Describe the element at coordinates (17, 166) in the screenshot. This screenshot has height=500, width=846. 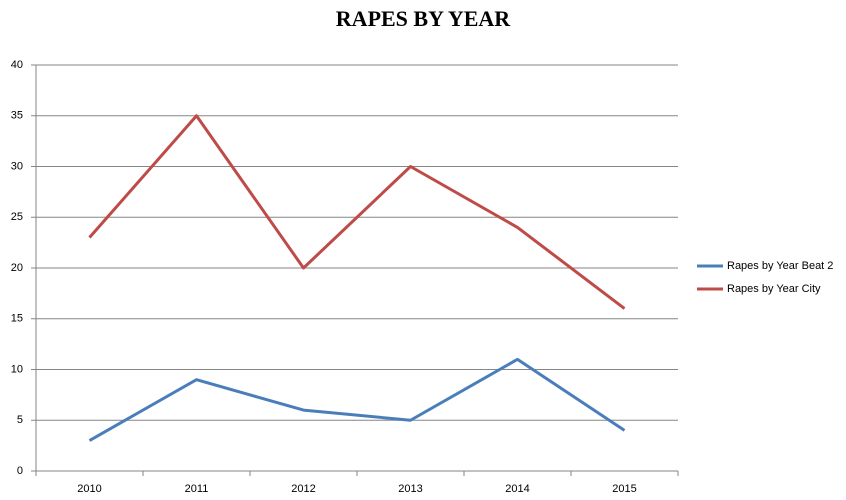
I see `y-tick-label: 30` at that location.